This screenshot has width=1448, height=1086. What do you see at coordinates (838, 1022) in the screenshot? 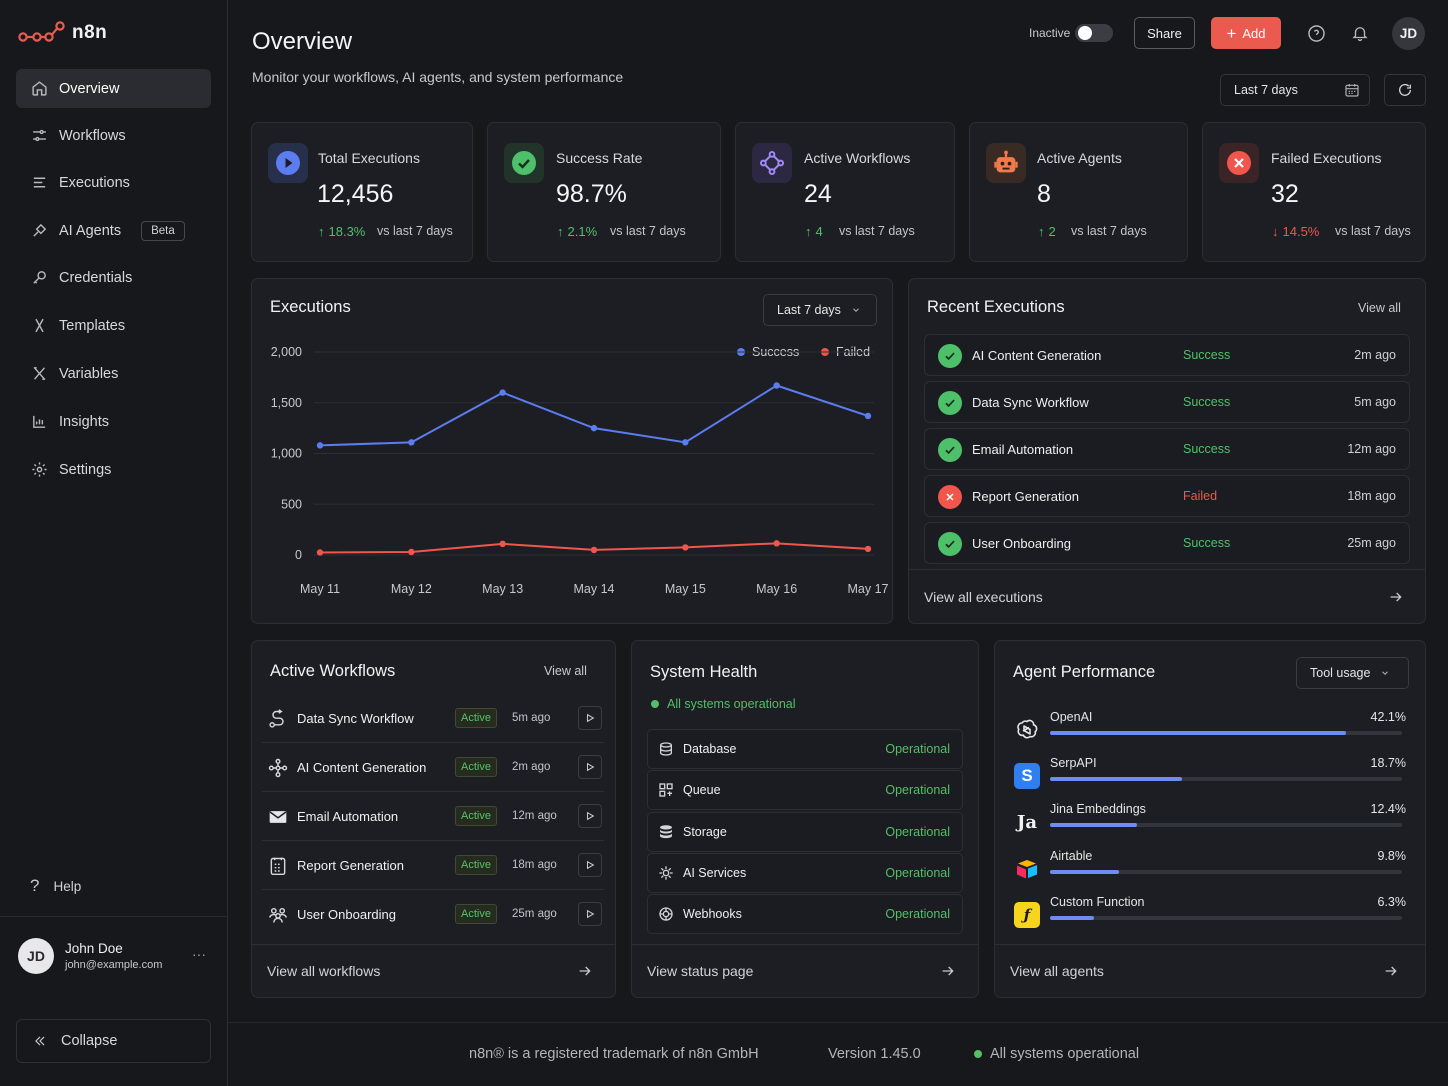
I see `footer-divider` at bounding box center [838, 1022].